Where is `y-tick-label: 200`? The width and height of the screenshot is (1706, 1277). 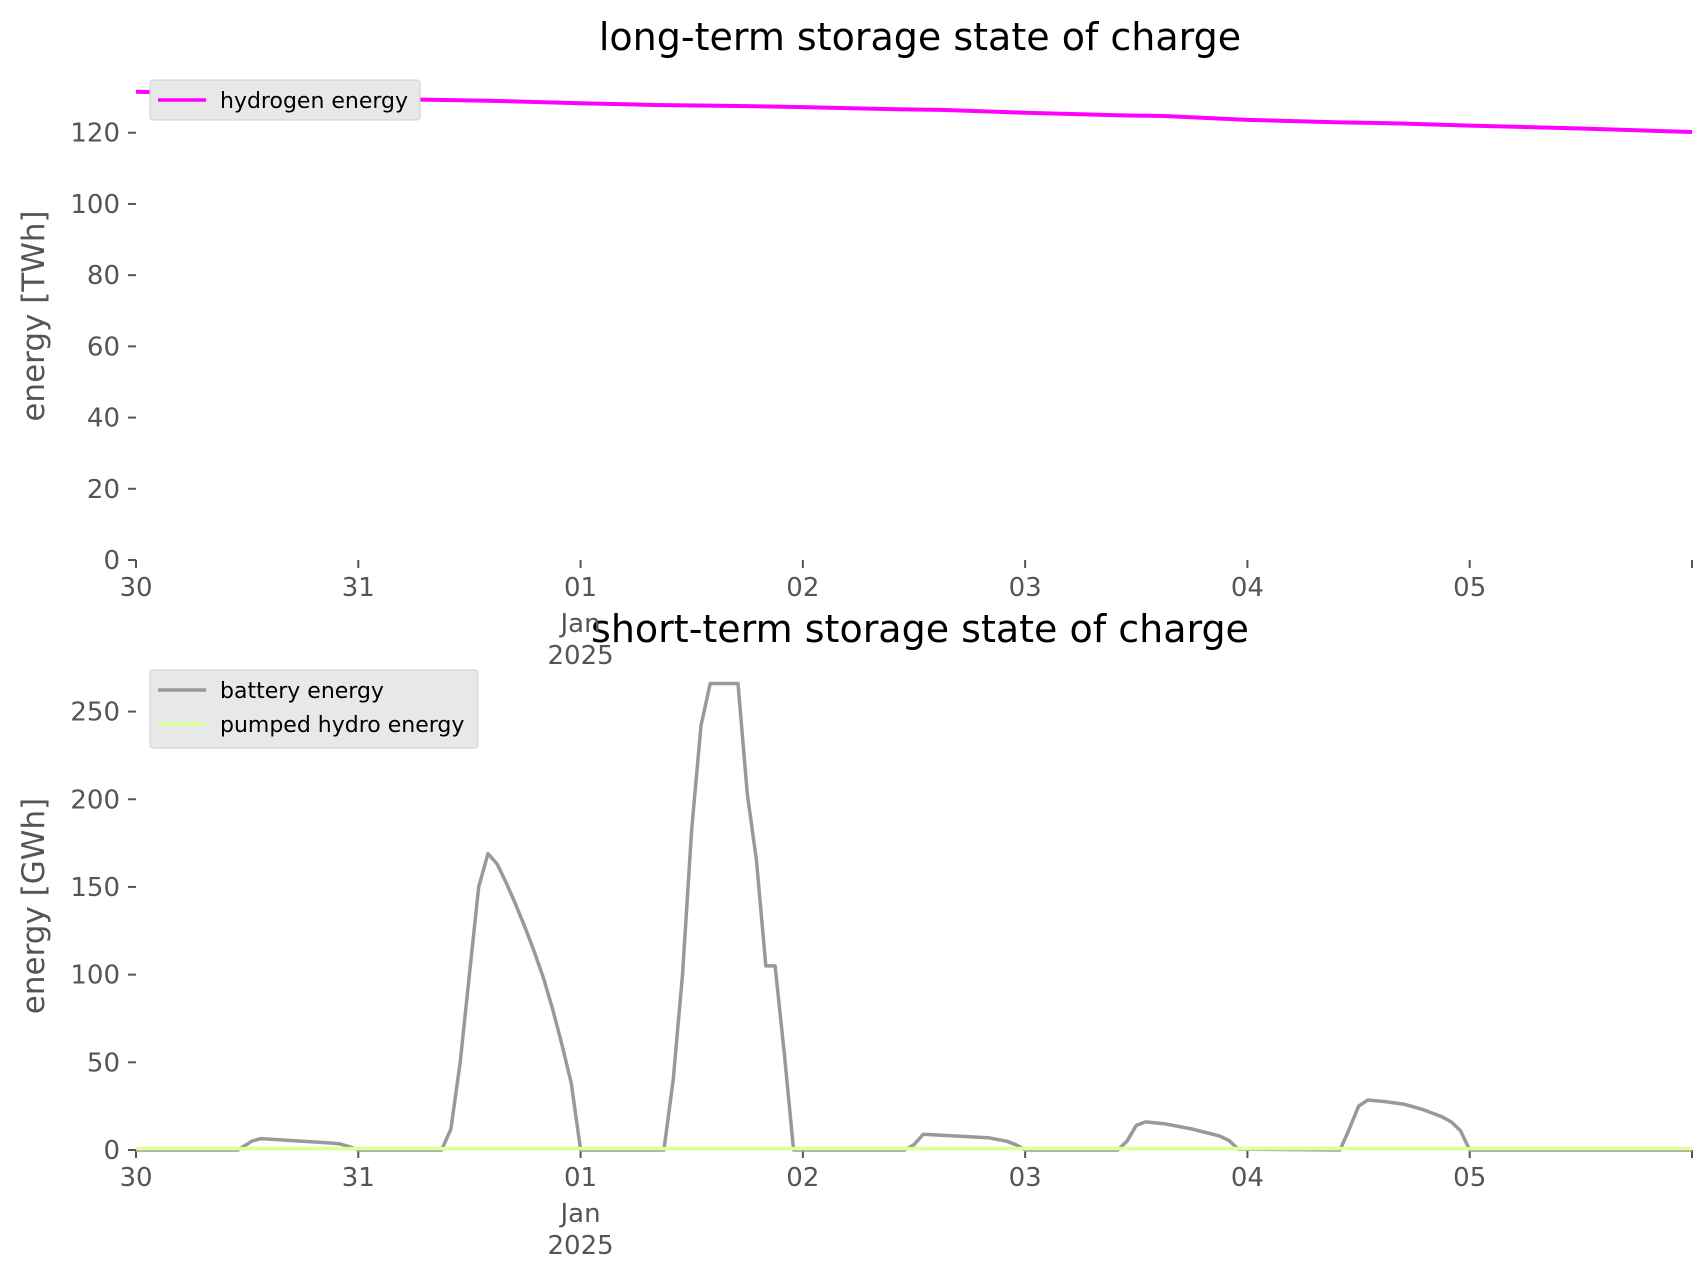
y-tick-label: 200 is located at coordinates (95, 800).